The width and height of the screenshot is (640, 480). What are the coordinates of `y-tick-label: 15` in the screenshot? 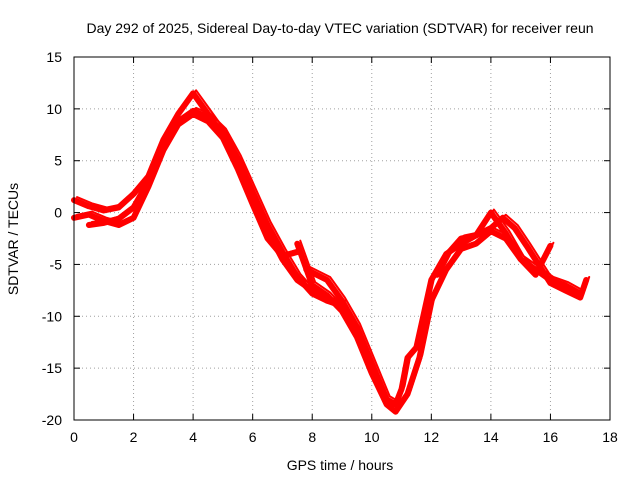 It's located at (54, 57).